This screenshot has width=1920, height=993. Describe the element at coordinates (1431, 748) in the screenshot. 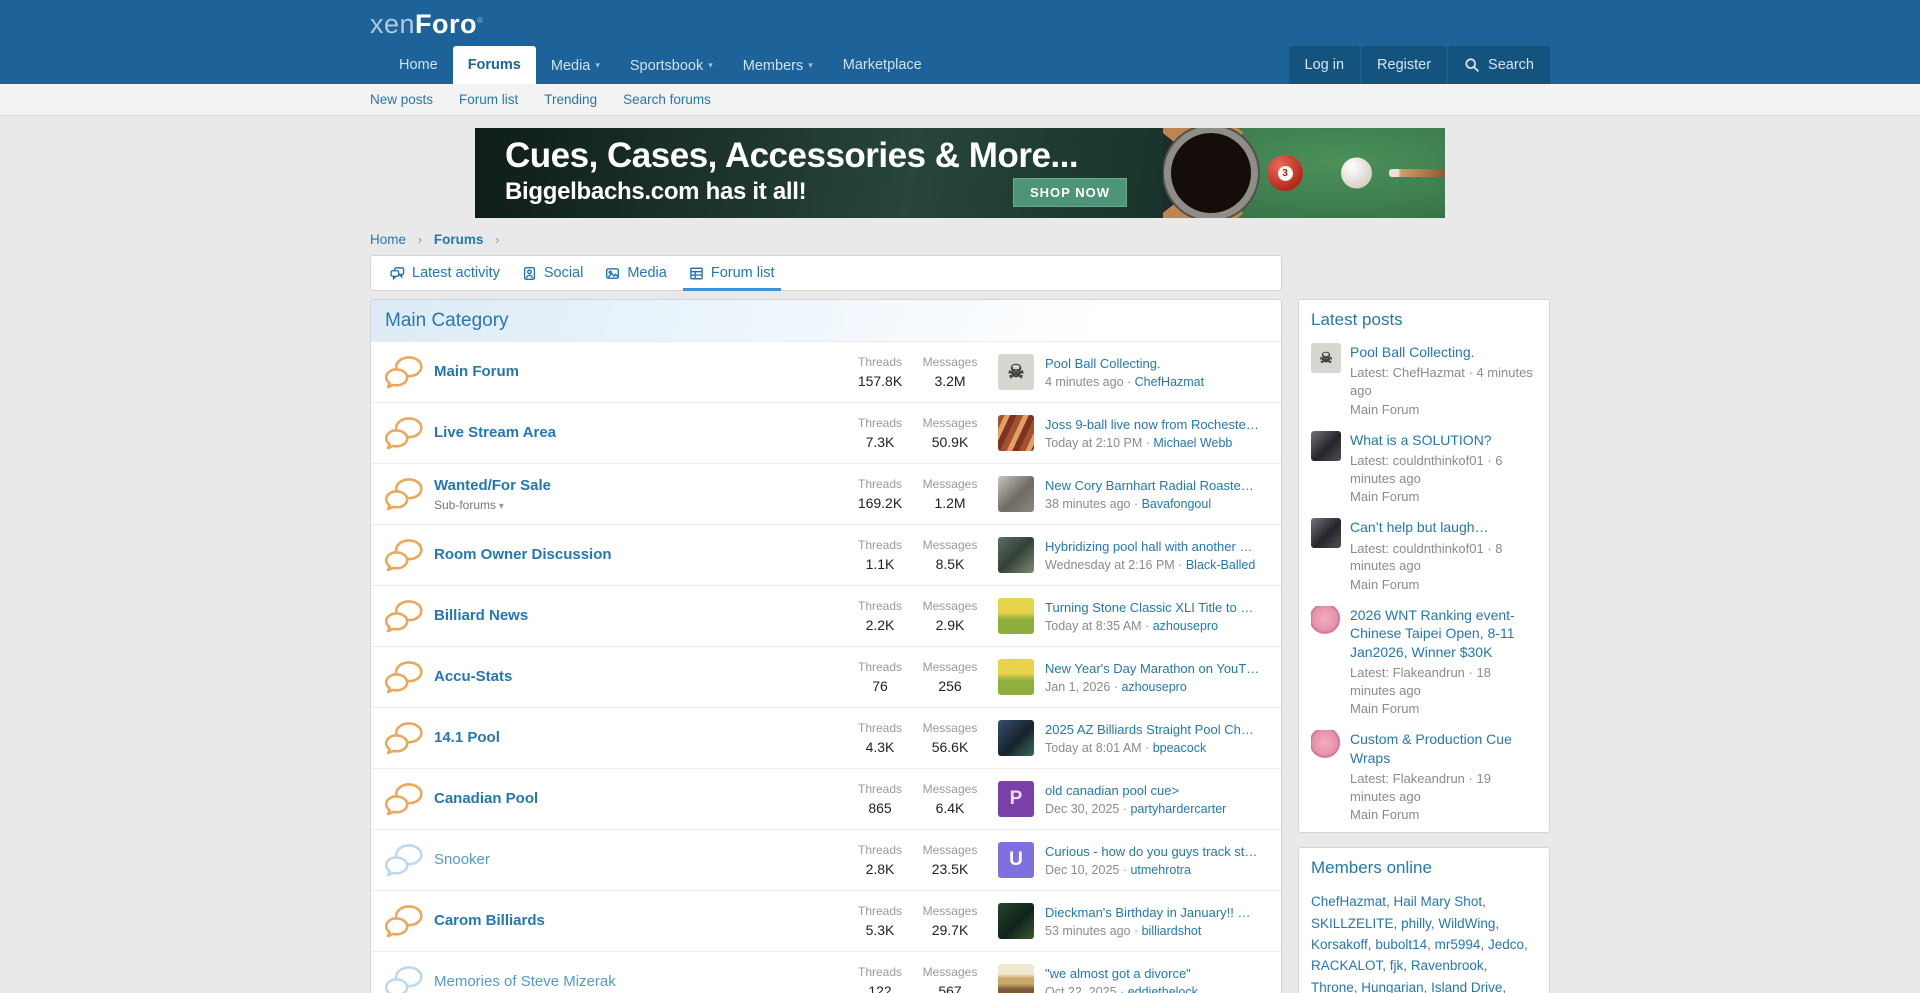

I see `latest-post-title-link: Custom & Production Cue Wraps` at that location.